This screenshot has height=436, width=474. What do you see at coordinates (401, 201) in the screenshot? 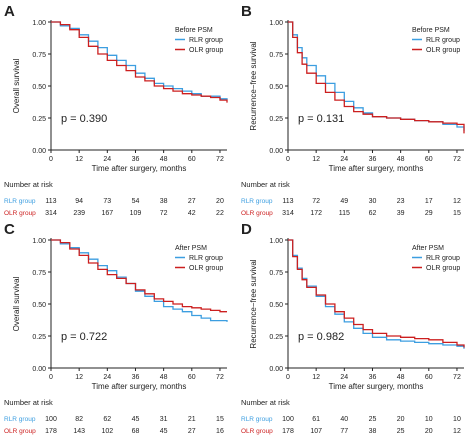
I see `risk-value: 23` at bounding box center [401, 201].